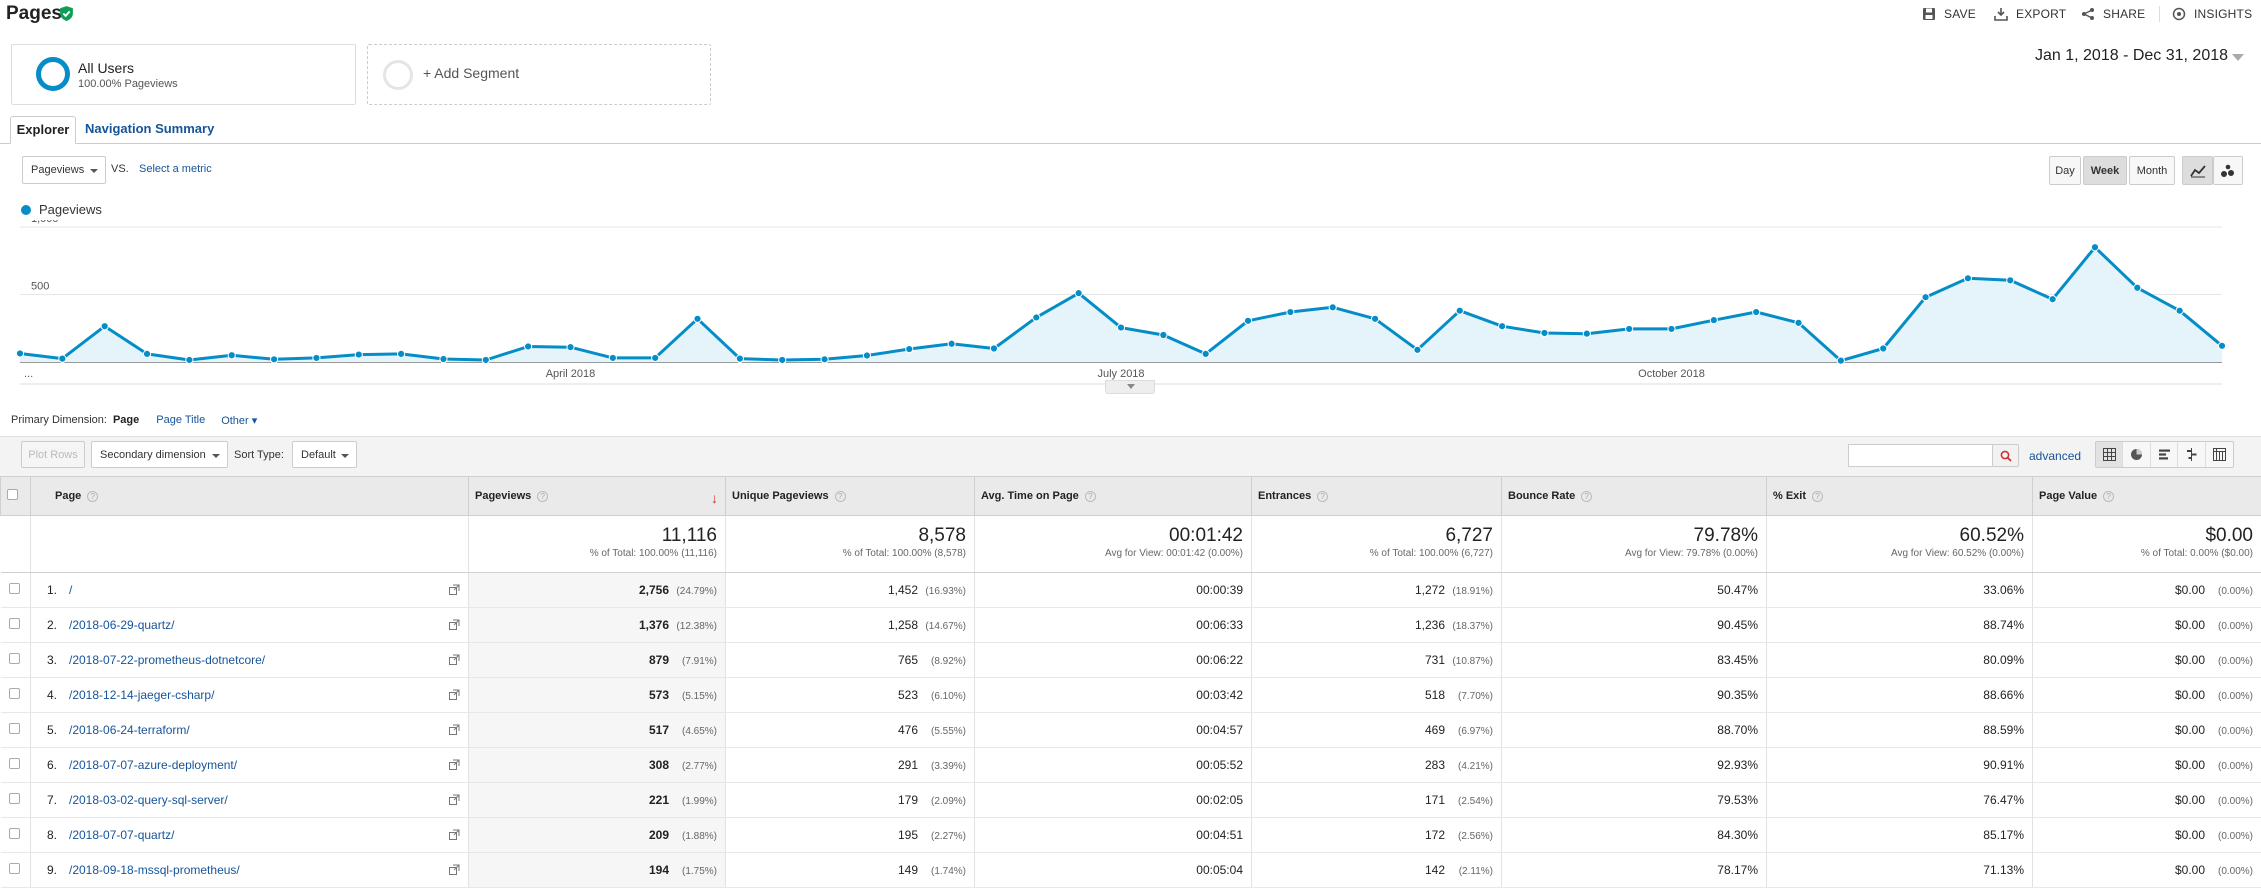 Image resolution: width=2261 pixels, height=888 pixels. What do you see at coordinates (259, 455) in the screenshot?
I see `sort-type-label: Sort Type:` at bounding box center [259, 455].